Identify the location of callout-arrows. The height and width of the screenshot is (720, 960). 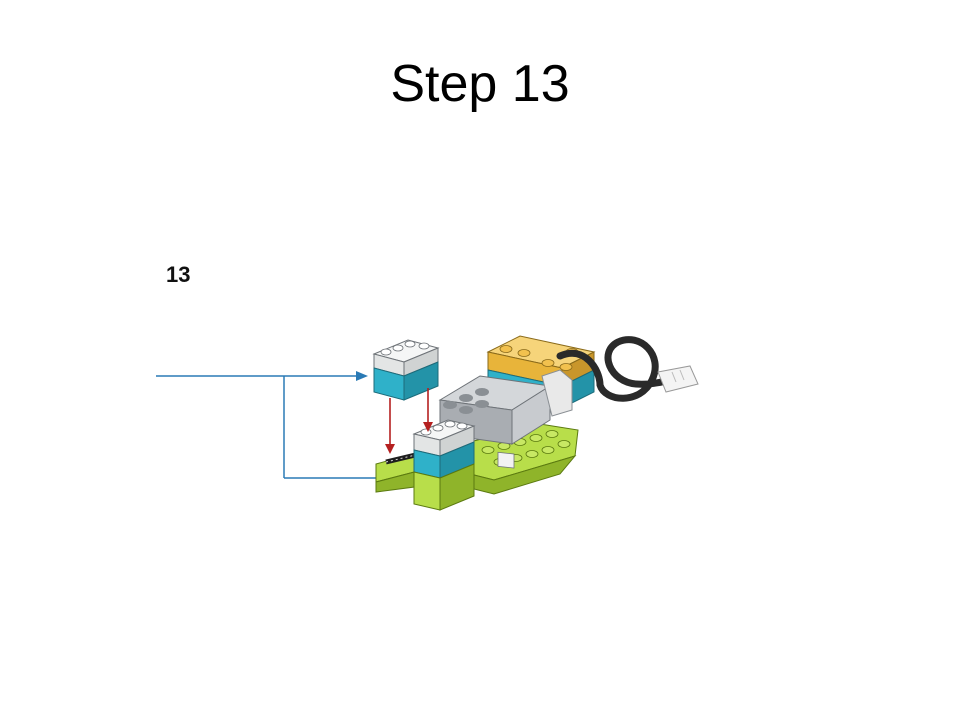
(282, 427).